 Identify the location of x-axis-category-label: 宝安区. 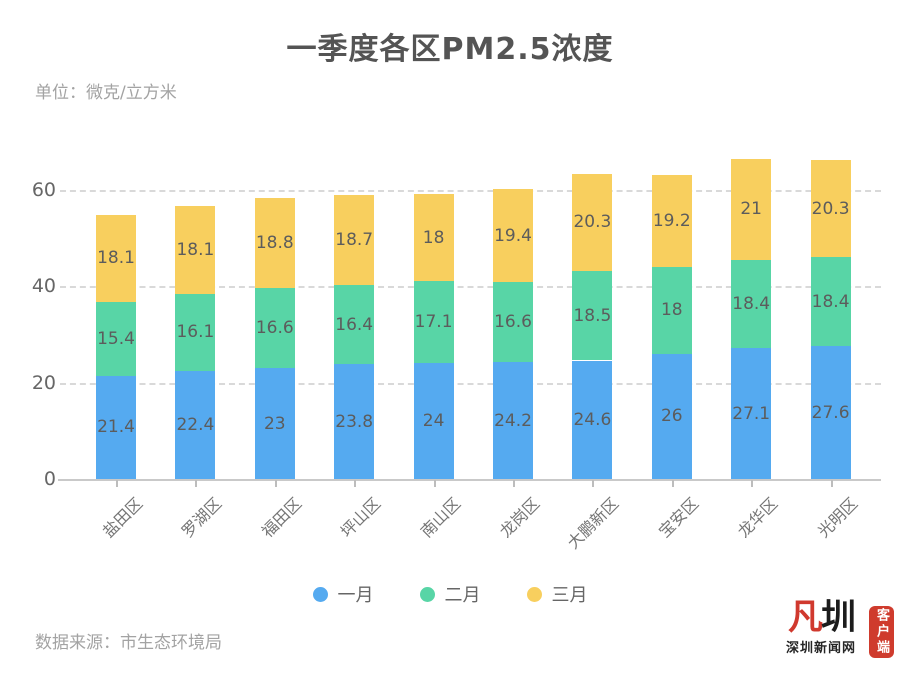
(678, 517).